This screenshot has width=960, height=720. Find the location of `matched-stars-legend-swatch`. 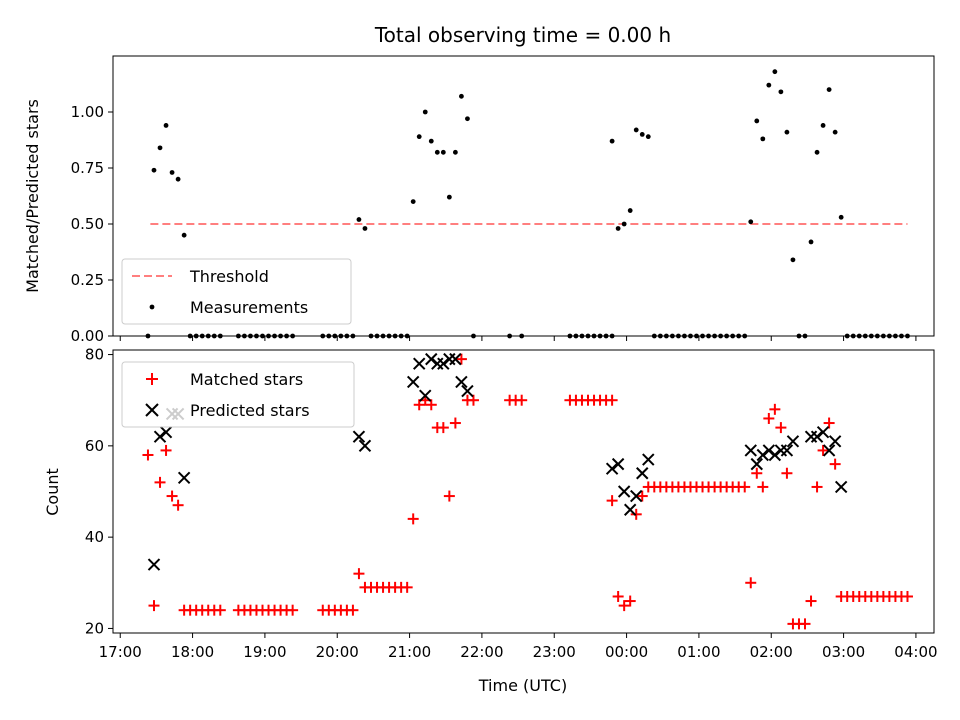

matched-stars-legend-swatch is located at coordinates (152, 379).